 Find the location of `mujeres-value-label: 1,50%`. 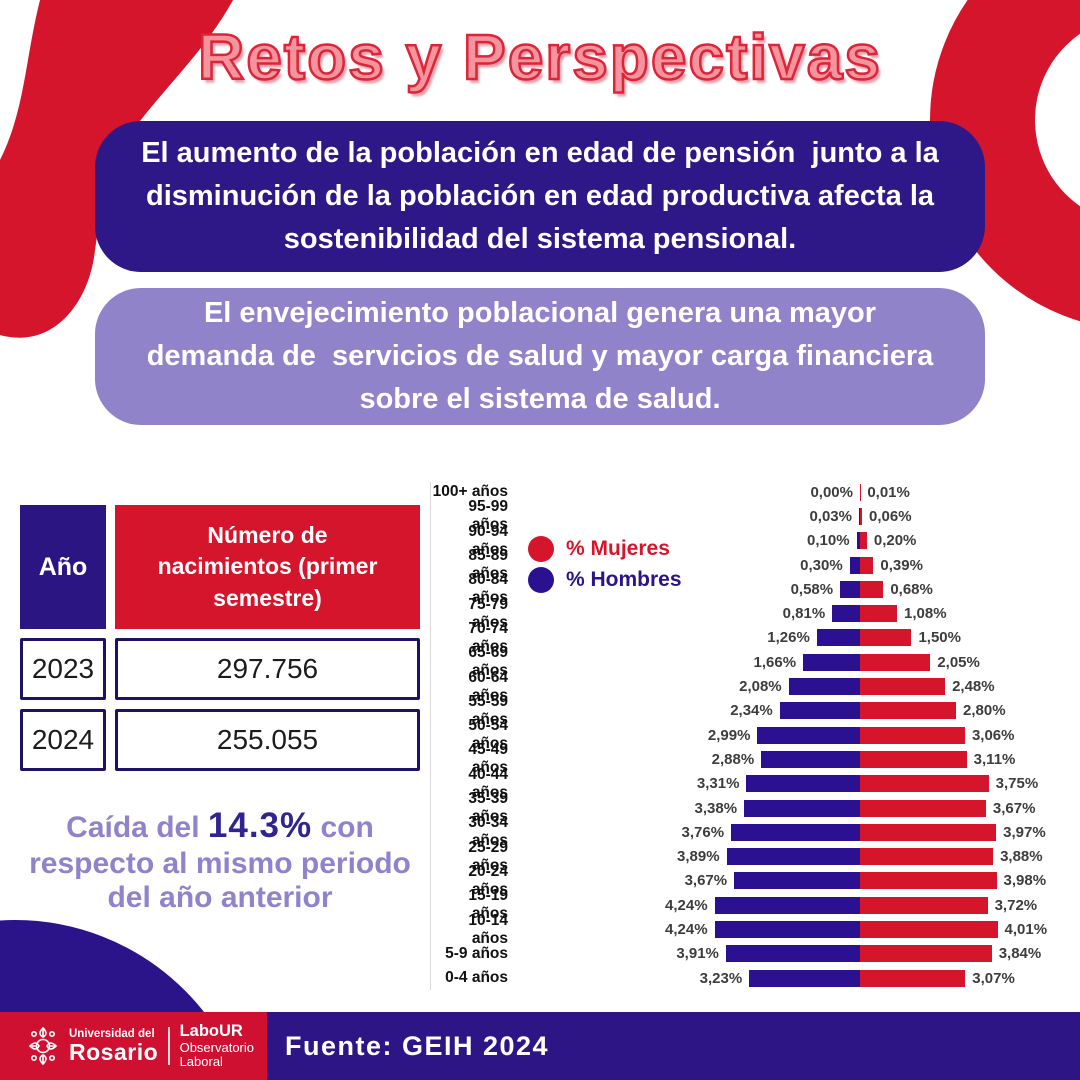

mujeres-value-label: 1,50% is located at coordinates (939, 638).